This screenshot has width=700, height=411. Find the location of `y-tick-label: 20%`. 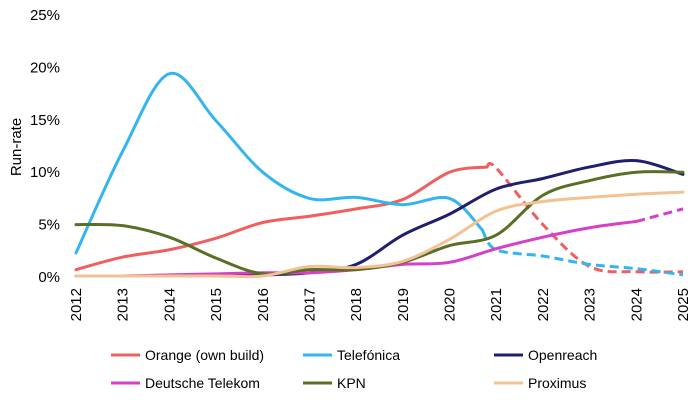

y-tick-label: 20% is located at coordinates (45, 67).